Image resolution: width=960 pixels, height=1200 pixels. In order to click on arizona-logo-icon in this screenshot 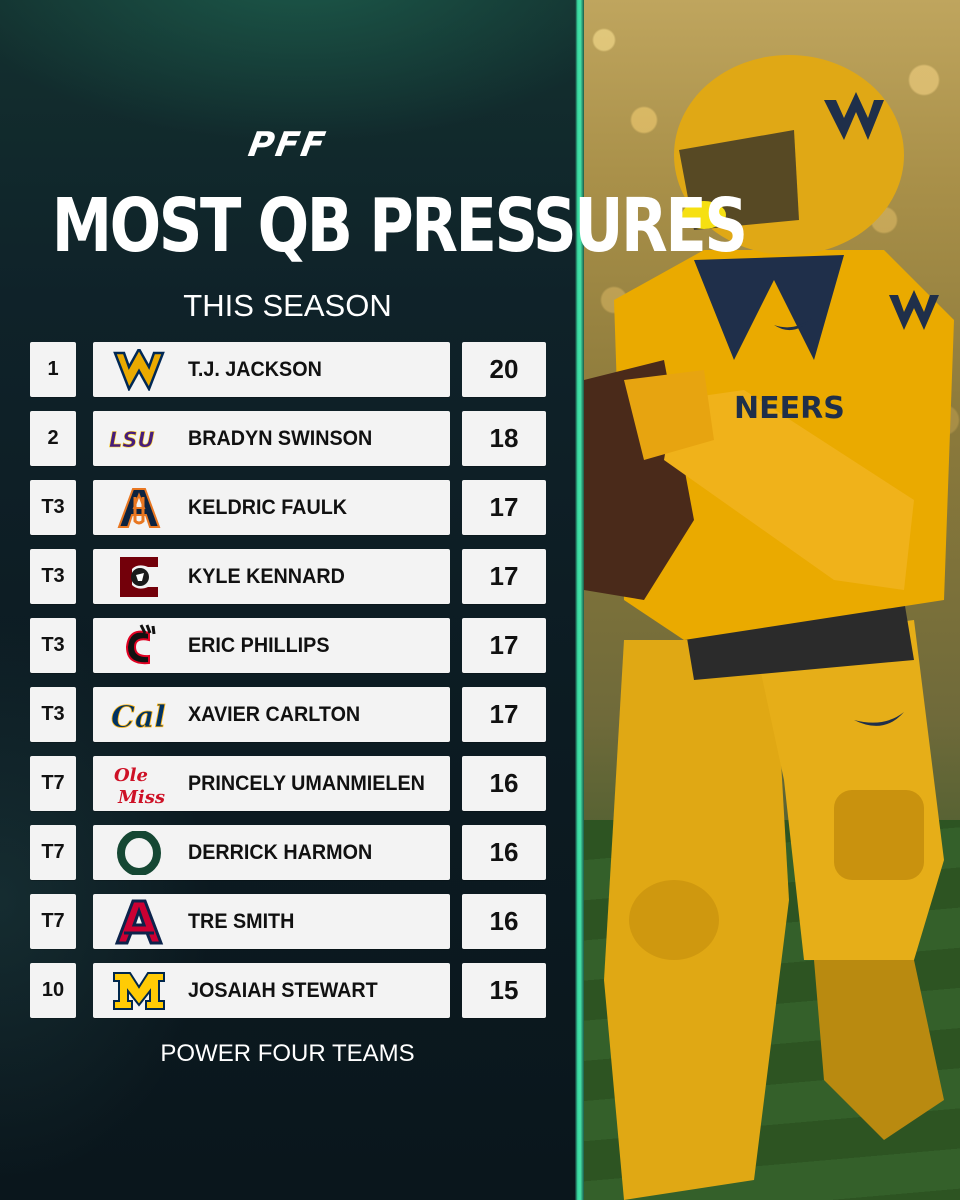, I will do `click(139, 921)`.